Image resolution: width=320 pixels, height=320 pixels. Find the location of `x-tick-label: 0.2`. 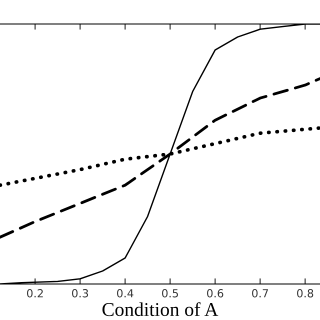

x-tick-label: 0.2 is located at coordinates (35, 293).